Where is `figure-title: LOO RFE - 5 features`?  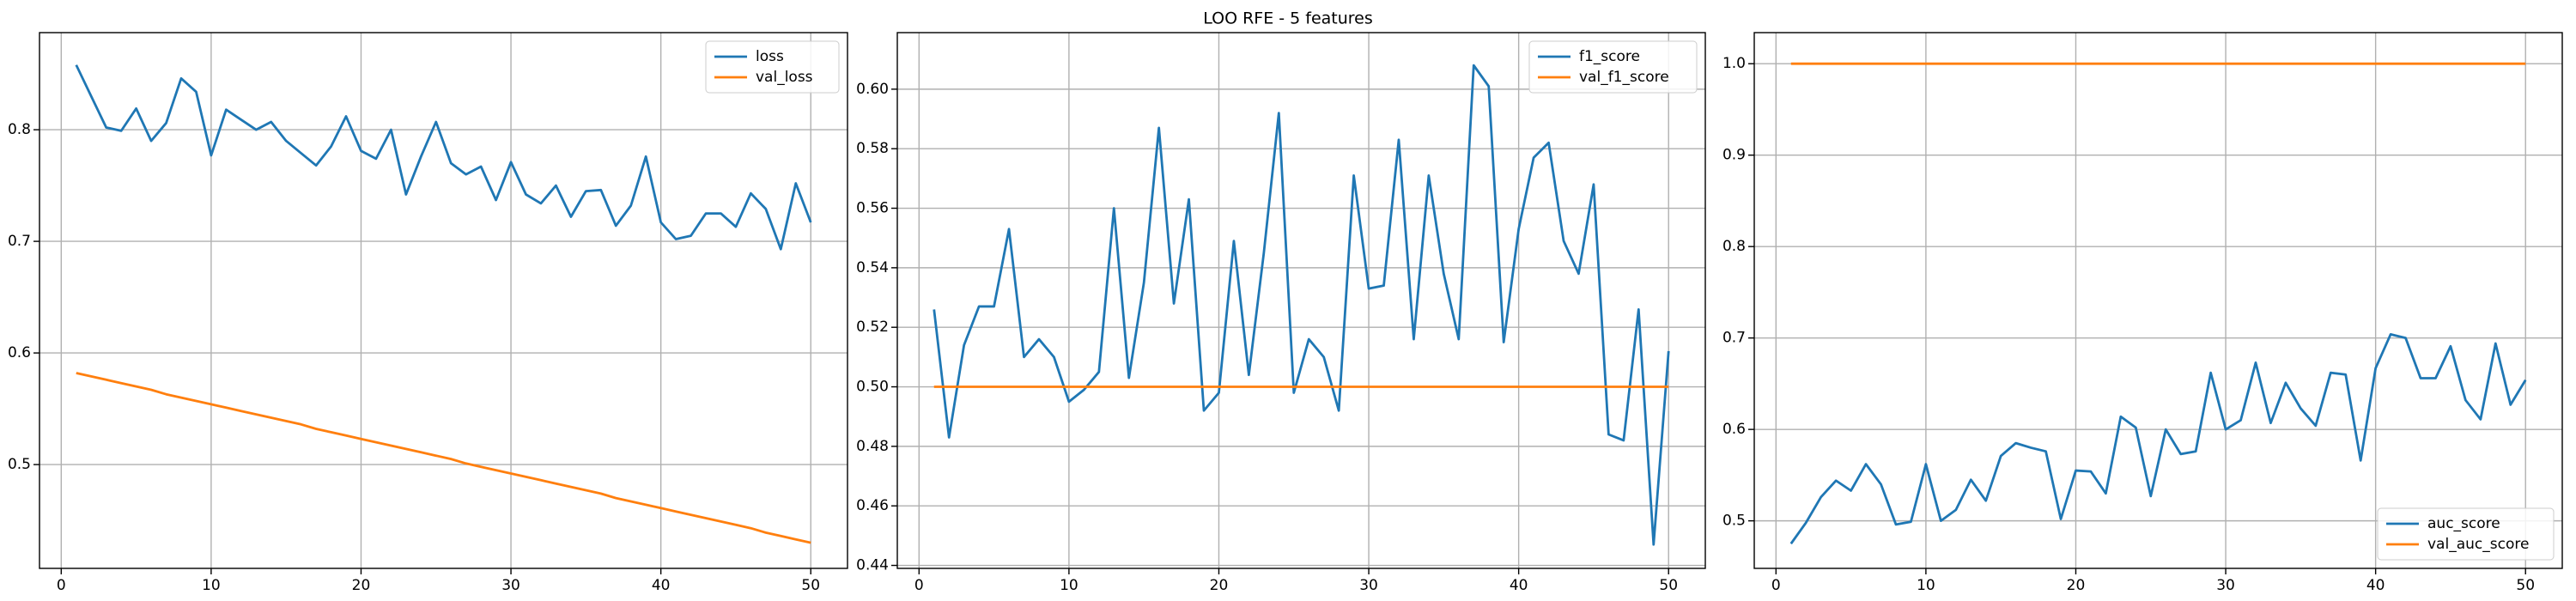 figure-title: LOO RFE - 5 features is located at coordinates (1288, 18).